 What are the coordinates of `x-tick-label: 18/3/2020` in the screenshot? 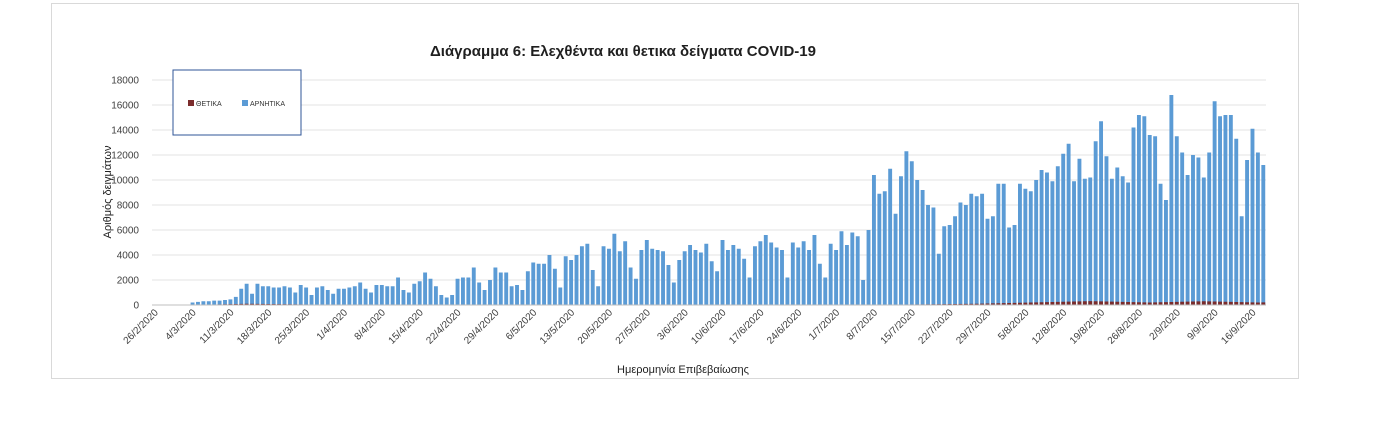 It's located at (255, 327).